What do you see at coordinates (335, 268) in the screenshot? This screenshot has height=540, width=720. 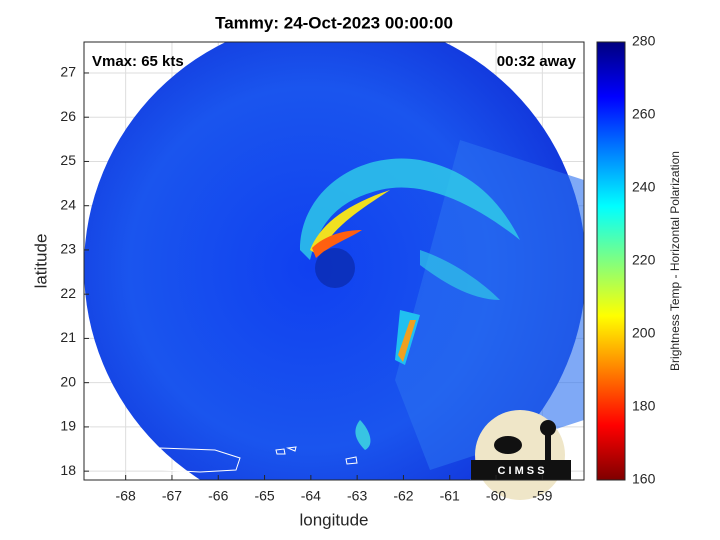 I see `eye` at bounding box center [335, 268].